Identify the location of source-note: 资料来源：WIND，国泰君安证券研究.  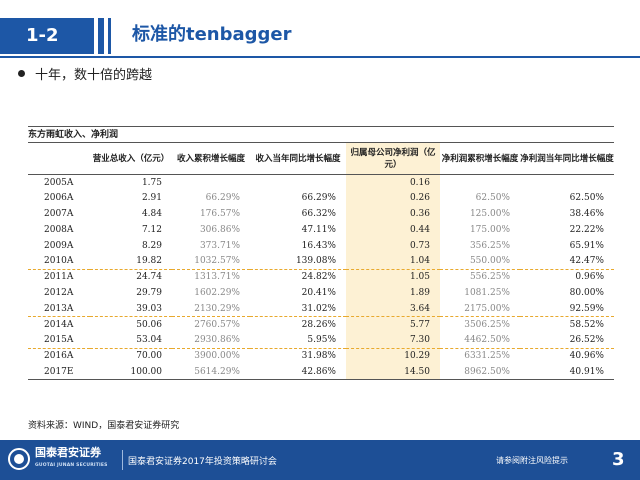
(104, 426).